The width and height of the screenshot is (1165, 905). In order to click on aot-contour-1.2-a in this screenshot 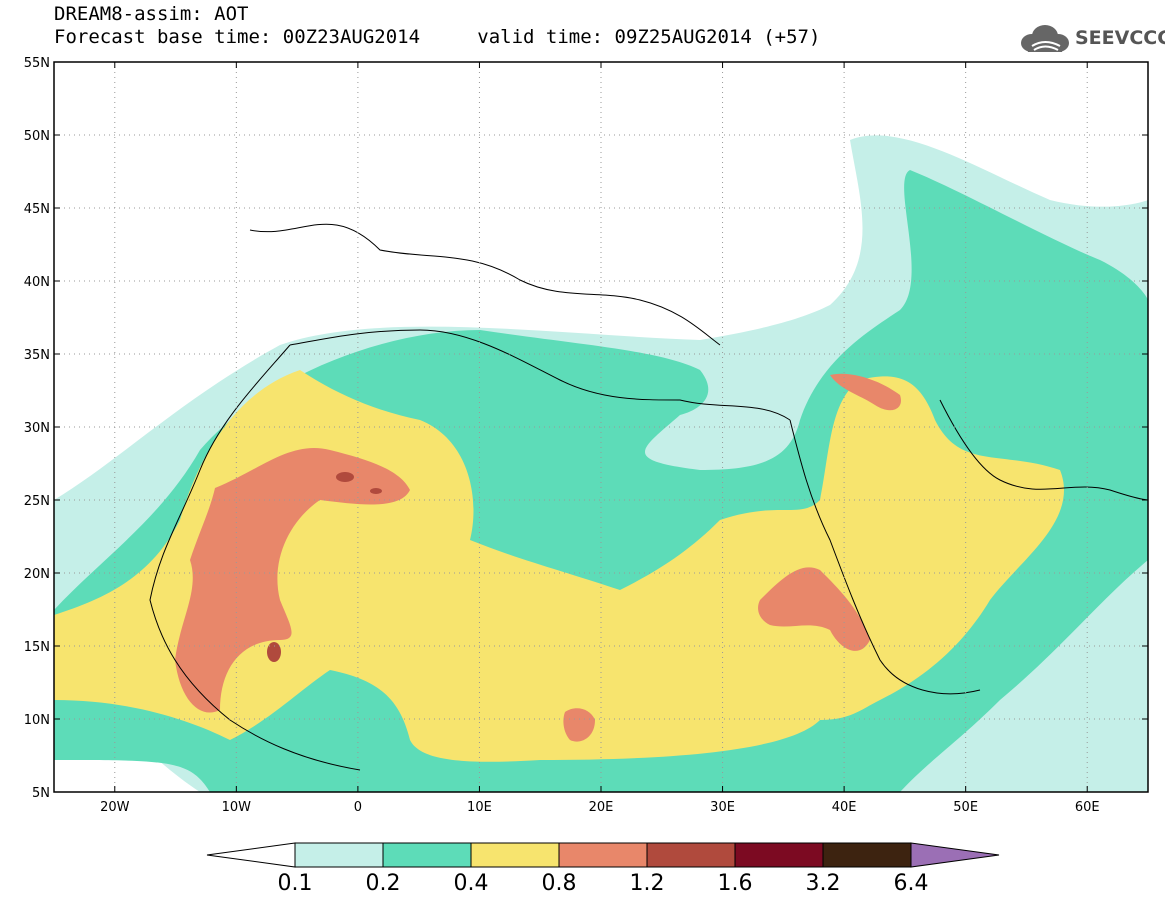, I will do `click(345, 477)`.